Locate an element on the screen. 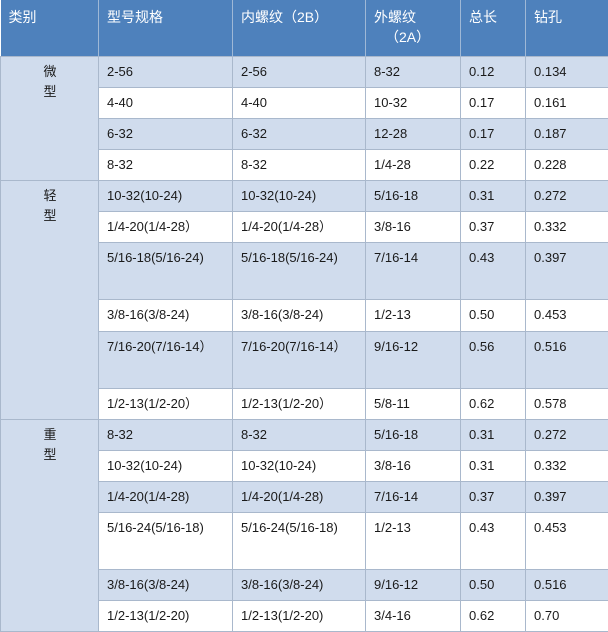  cell-internal-thread: 6-32 is located at coordinates (299, 133).